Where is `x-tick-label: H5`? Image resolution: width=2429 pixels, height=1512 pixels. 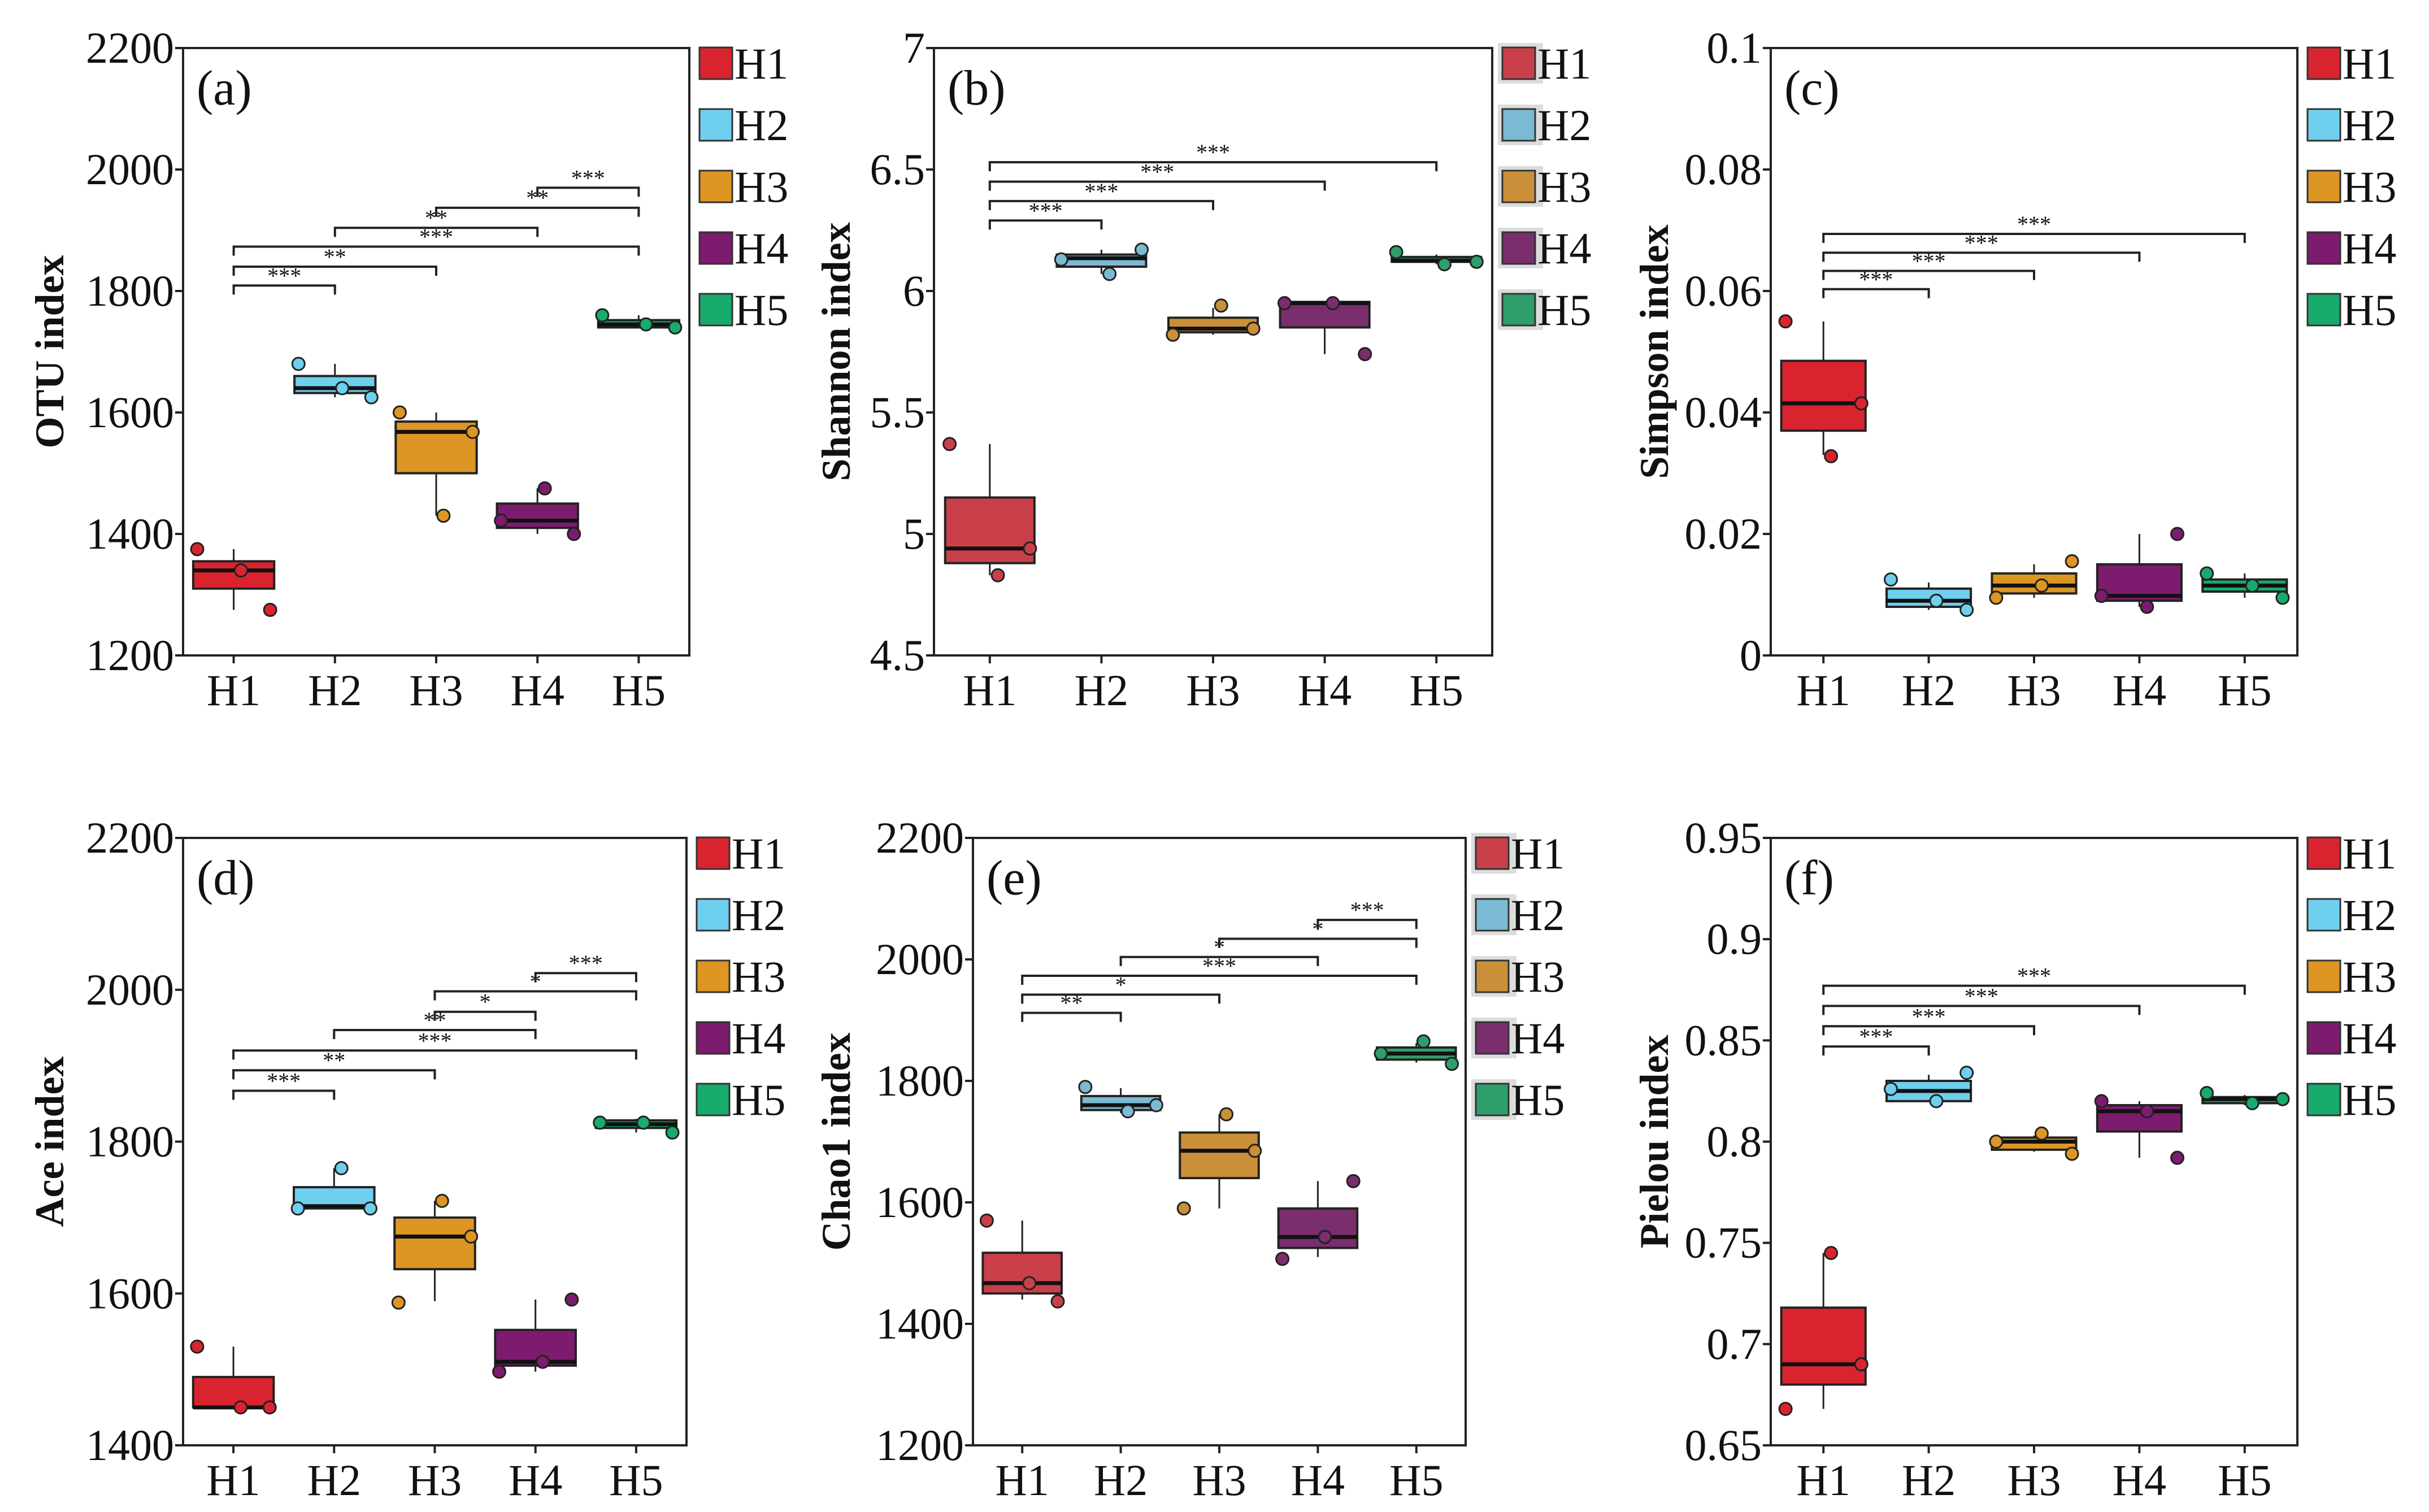
x-tick-label: H5 is located at coordinates (1436, 690).